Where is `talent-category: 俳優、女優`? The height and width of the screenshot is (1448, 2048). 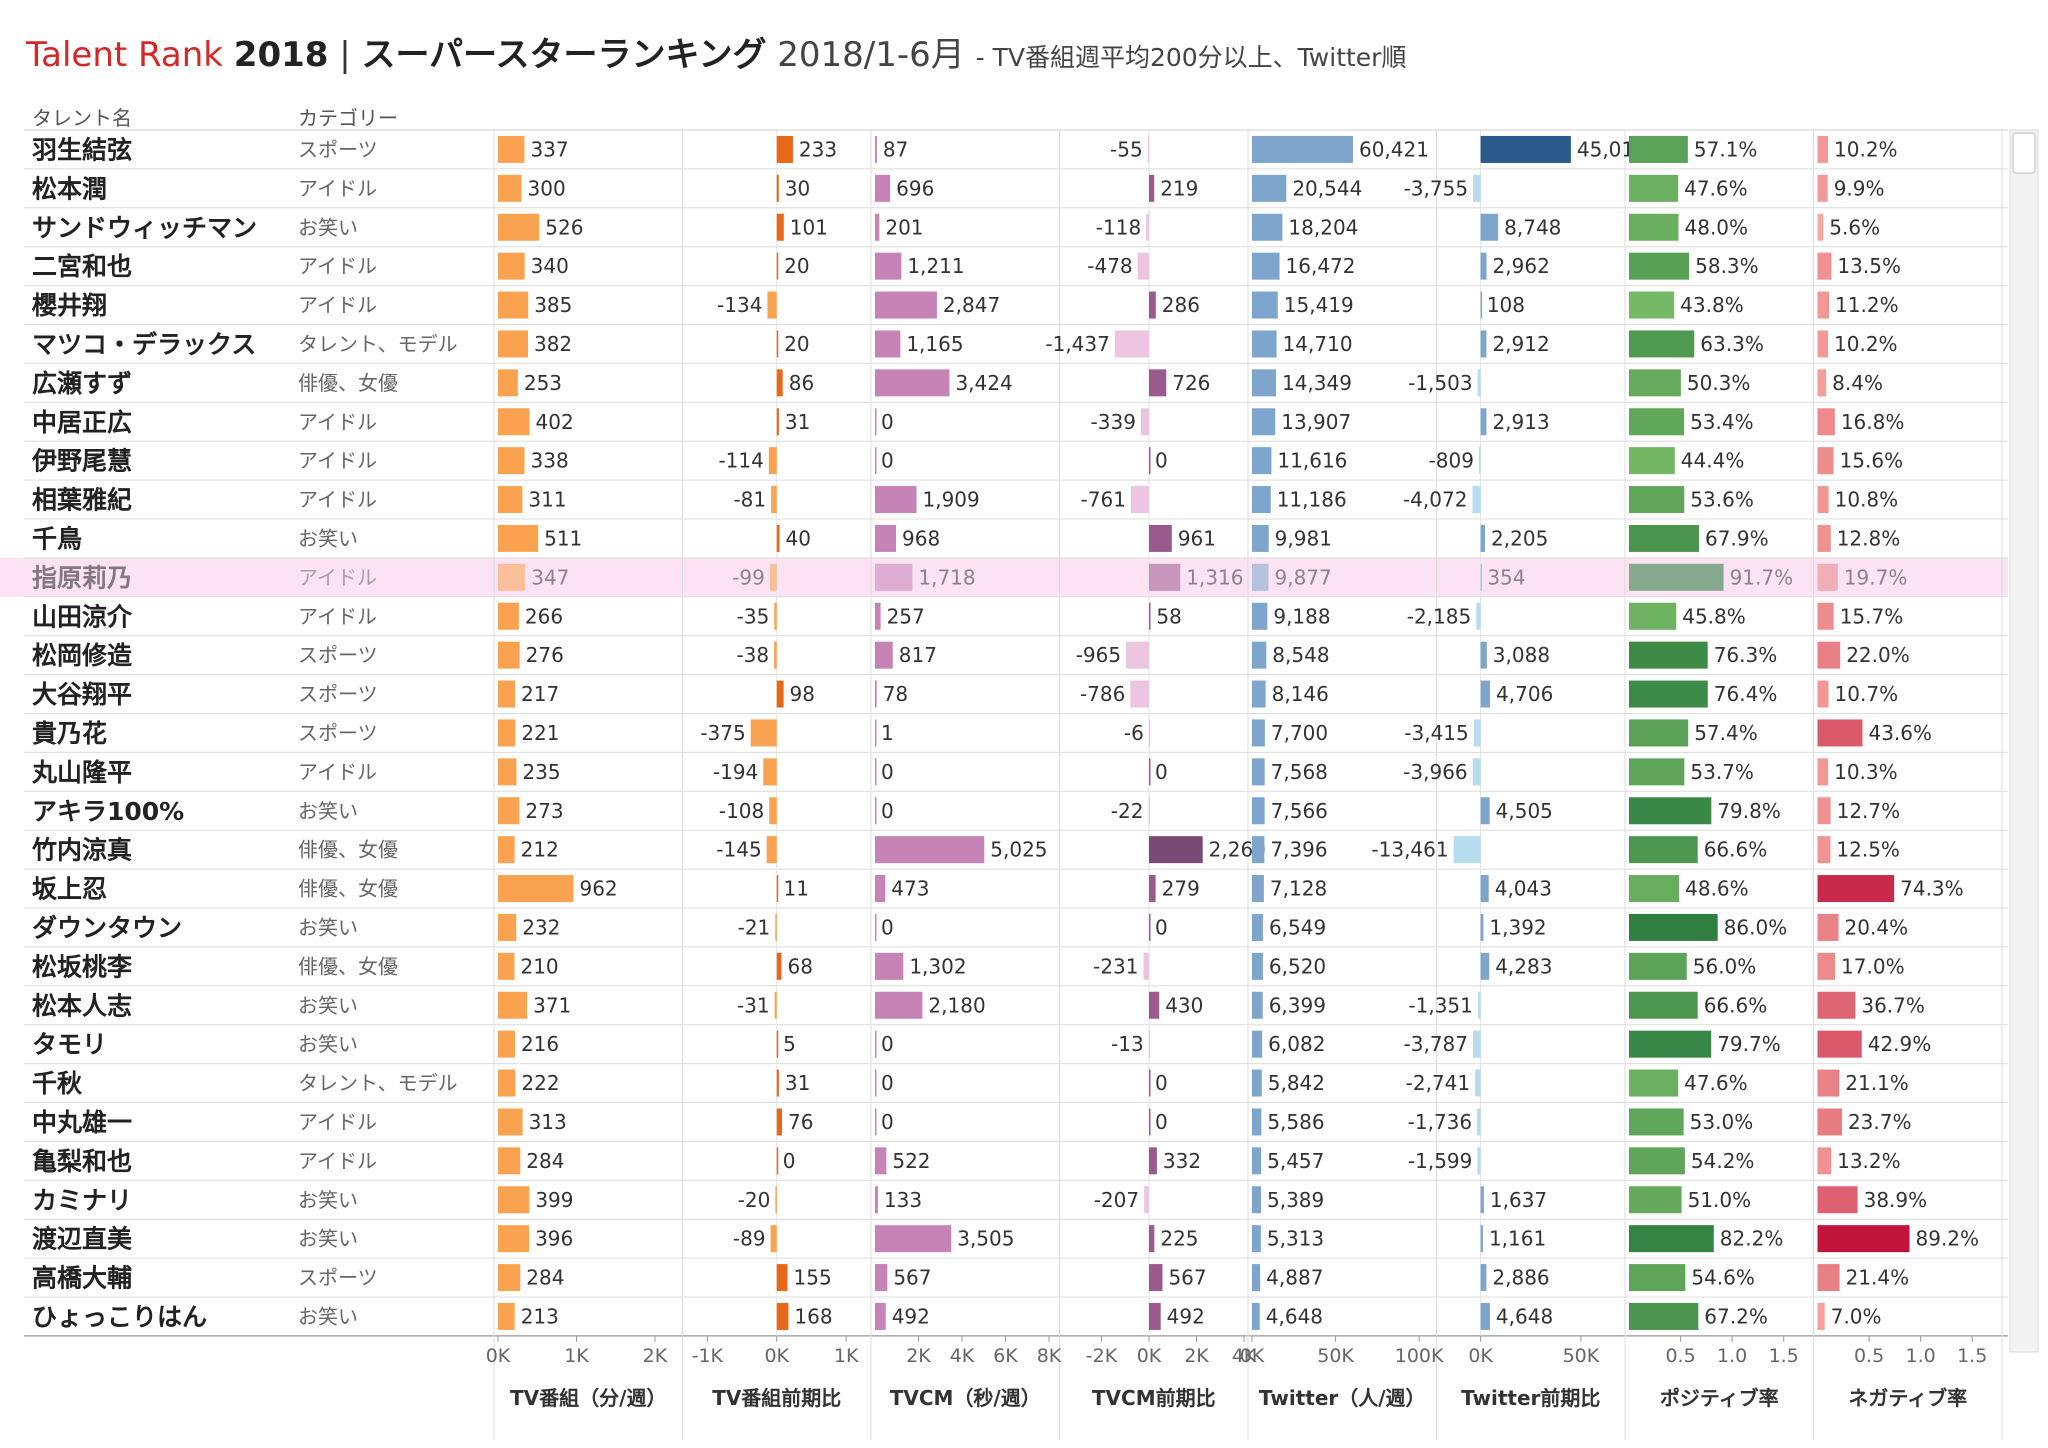 talent-category: 俳優、女優 is located at coordinates (348, 850).